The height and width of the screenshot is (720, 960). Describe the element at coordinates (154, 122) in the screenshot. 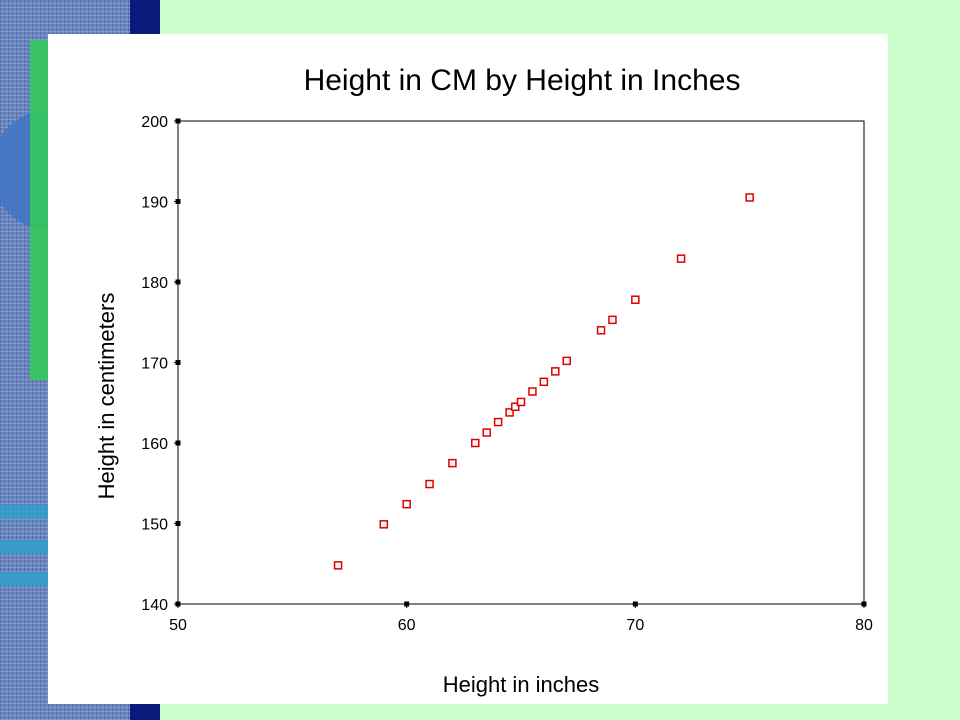

I see `y-tick-label: 200` at that location.